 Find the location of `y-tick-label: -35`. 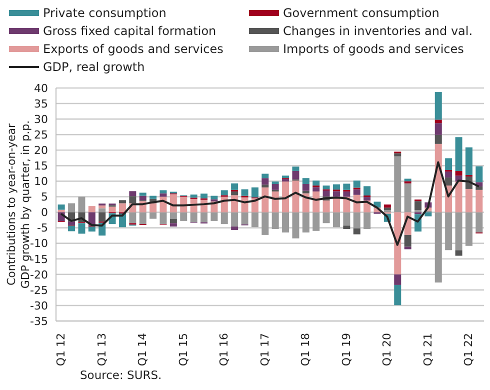

y-tick-label: -35 is located at coordinates (39, 321).